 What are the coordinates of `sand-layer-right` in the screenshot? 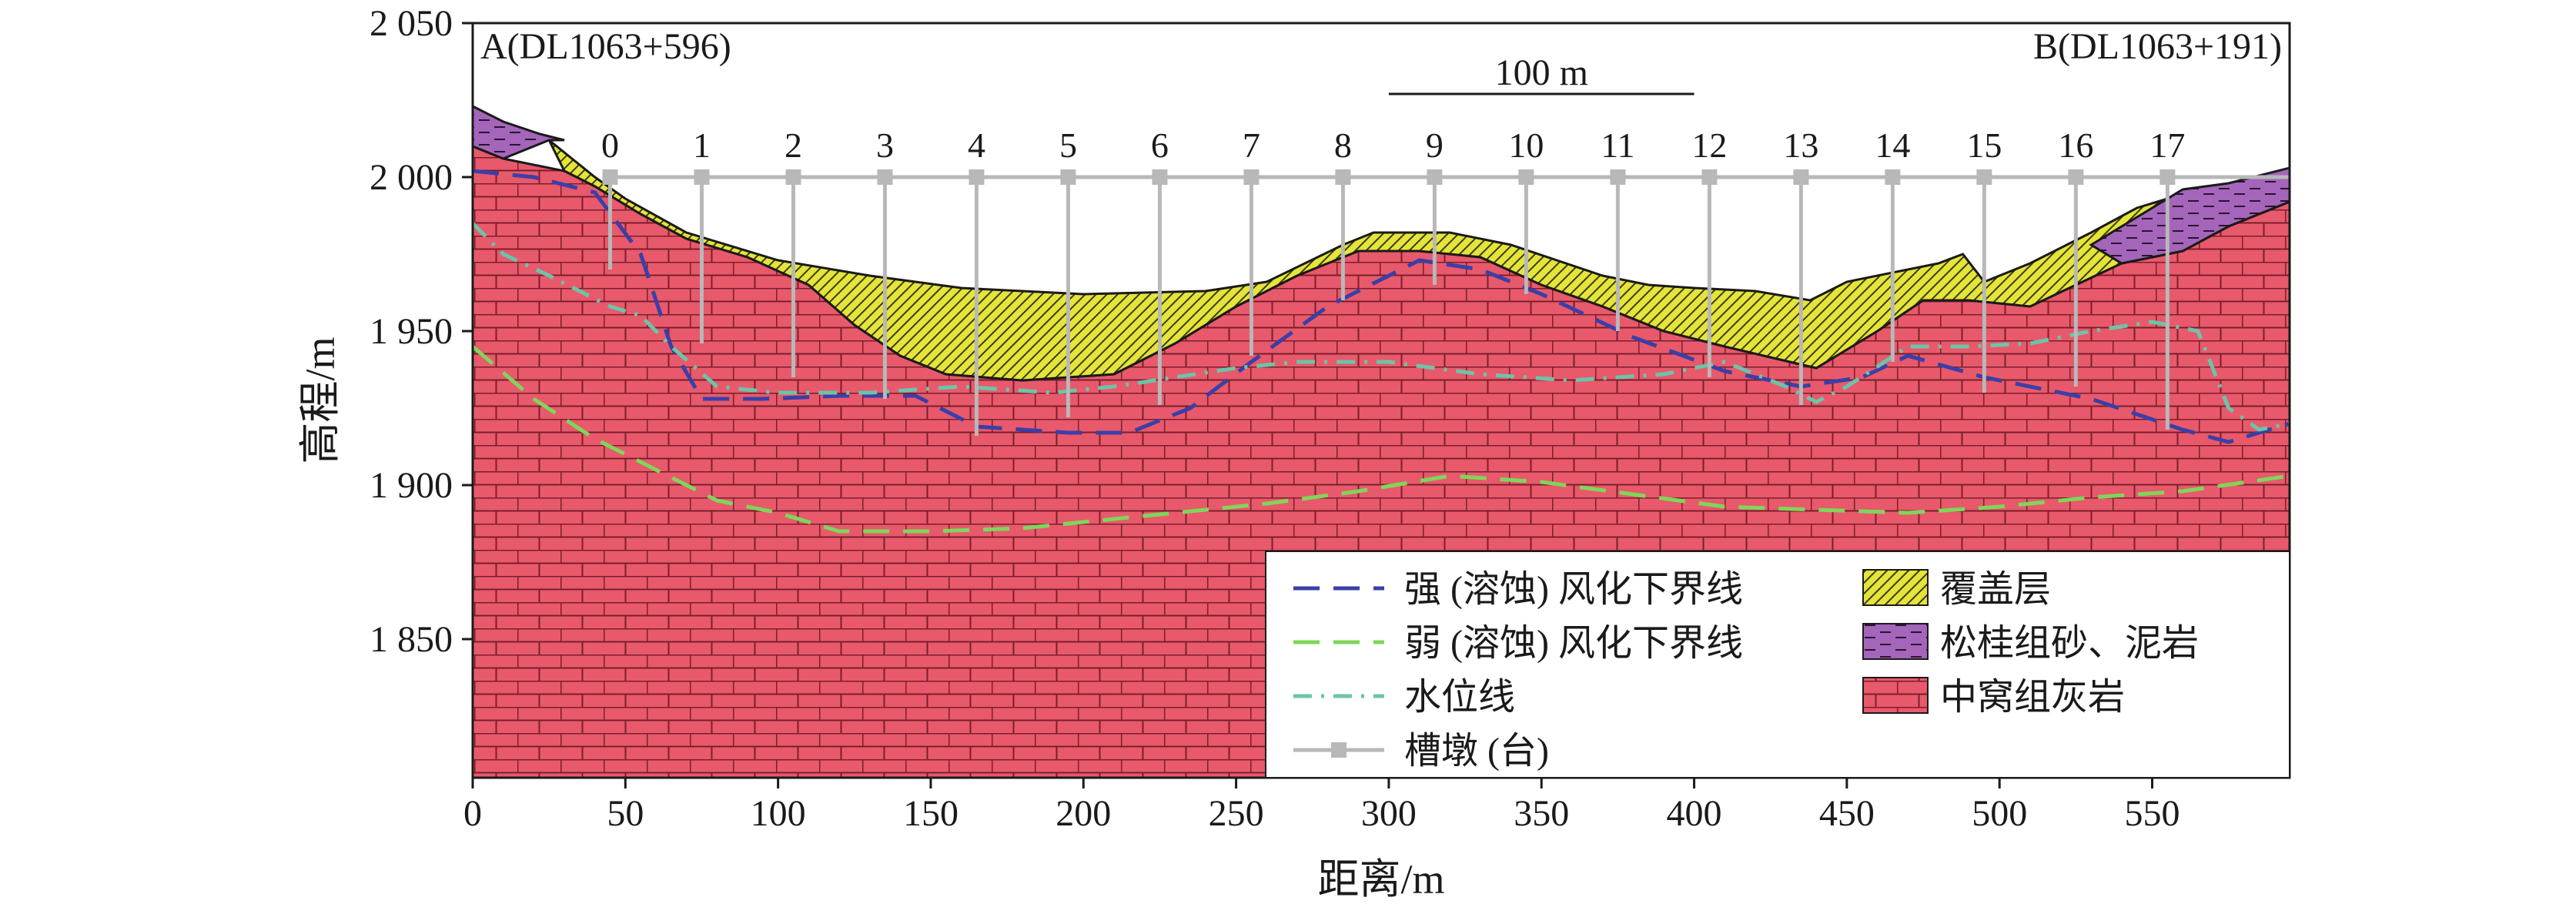 It's located at (2190, 215).